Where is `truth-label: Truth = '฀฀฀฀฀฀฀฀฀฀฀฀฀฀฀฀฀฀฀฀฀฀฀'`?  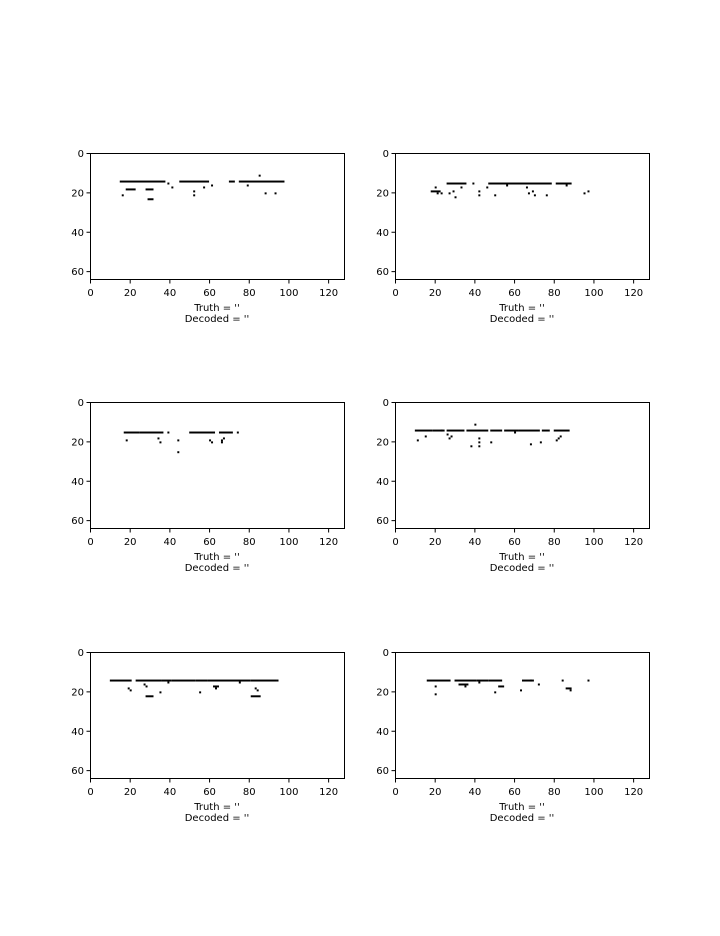 truth-label: Truth = '฀฀฀฀฀฀฀฀฀฀฀฀฀฀฀฀฀฀฀฀฀฀฀' is located at coordinates (521, 557).